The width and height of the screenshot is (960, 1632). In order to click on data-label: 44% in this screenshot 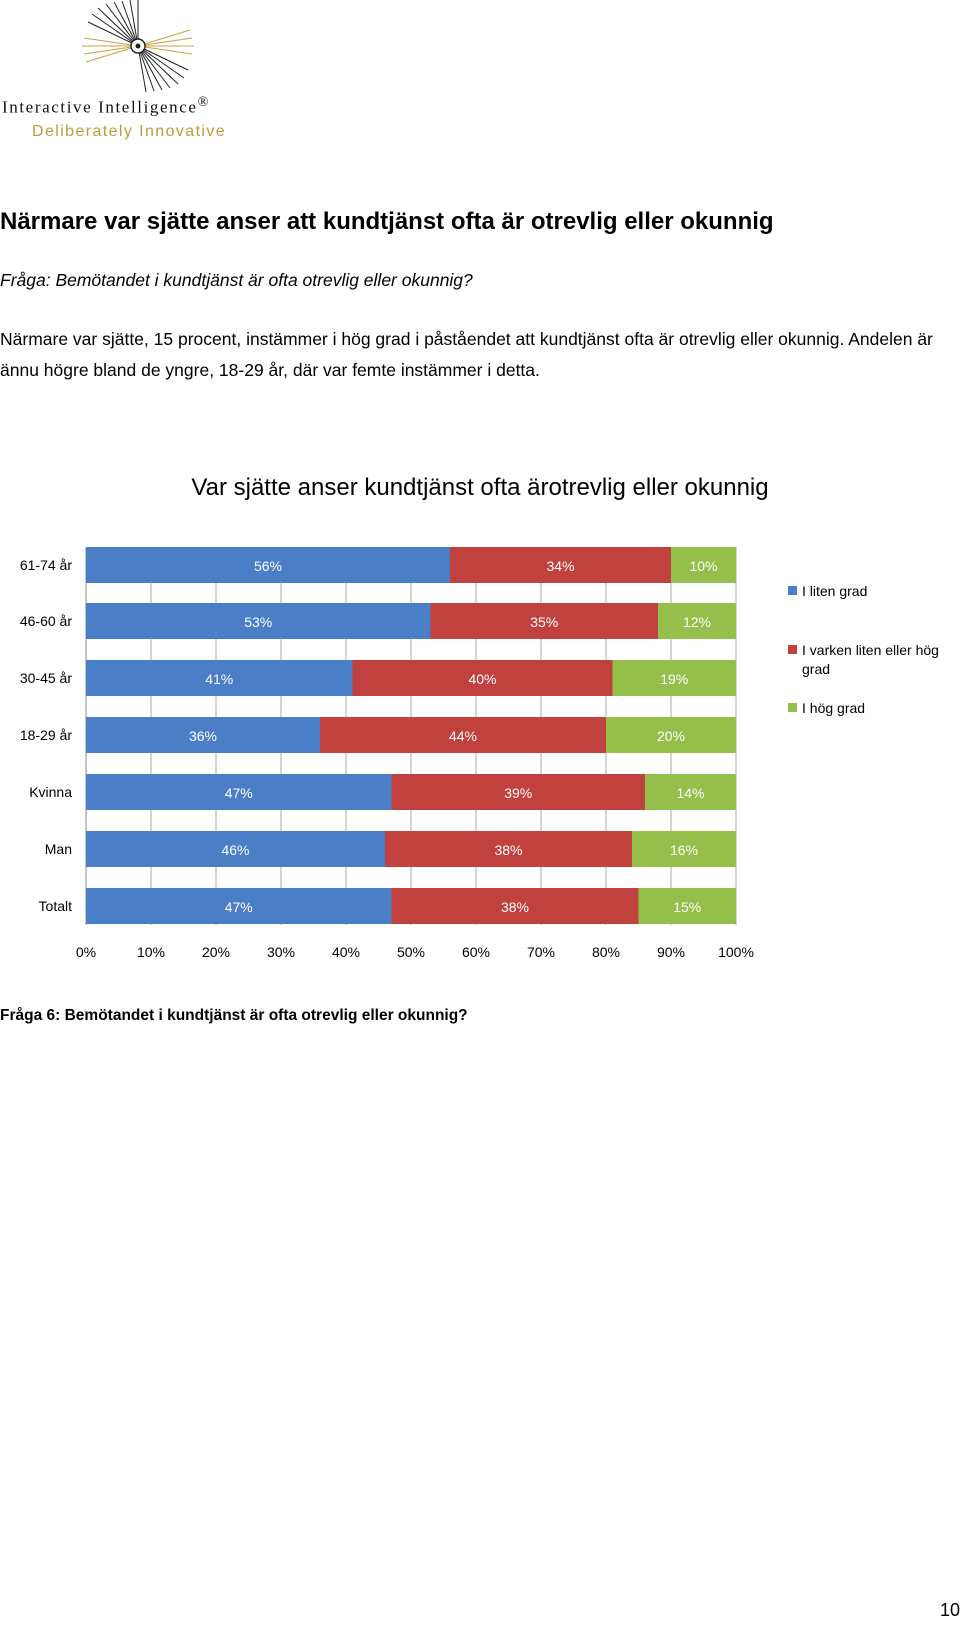, I will do `click(463, 736)`.